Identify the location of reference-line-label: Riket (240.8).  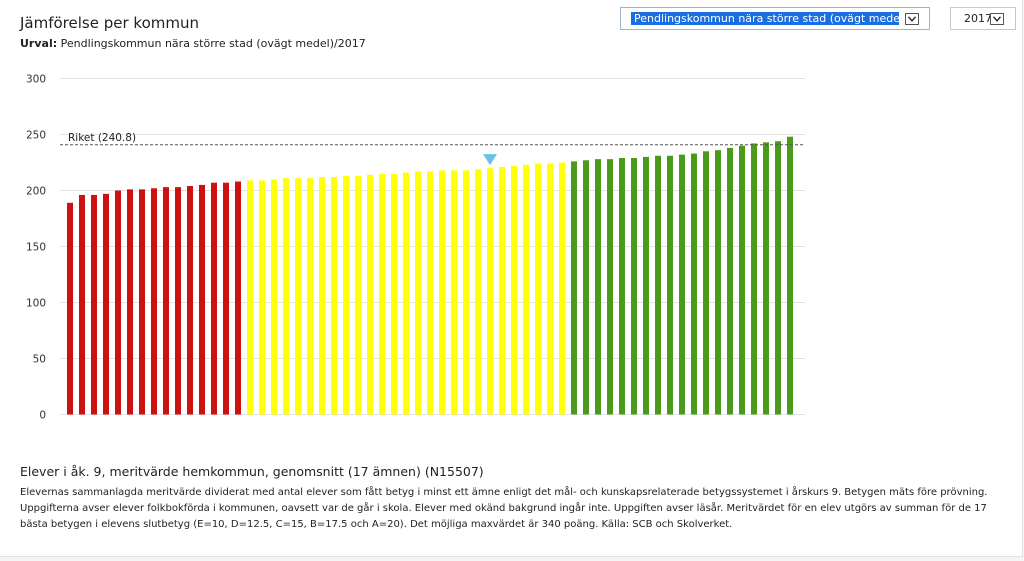
(102, 138).